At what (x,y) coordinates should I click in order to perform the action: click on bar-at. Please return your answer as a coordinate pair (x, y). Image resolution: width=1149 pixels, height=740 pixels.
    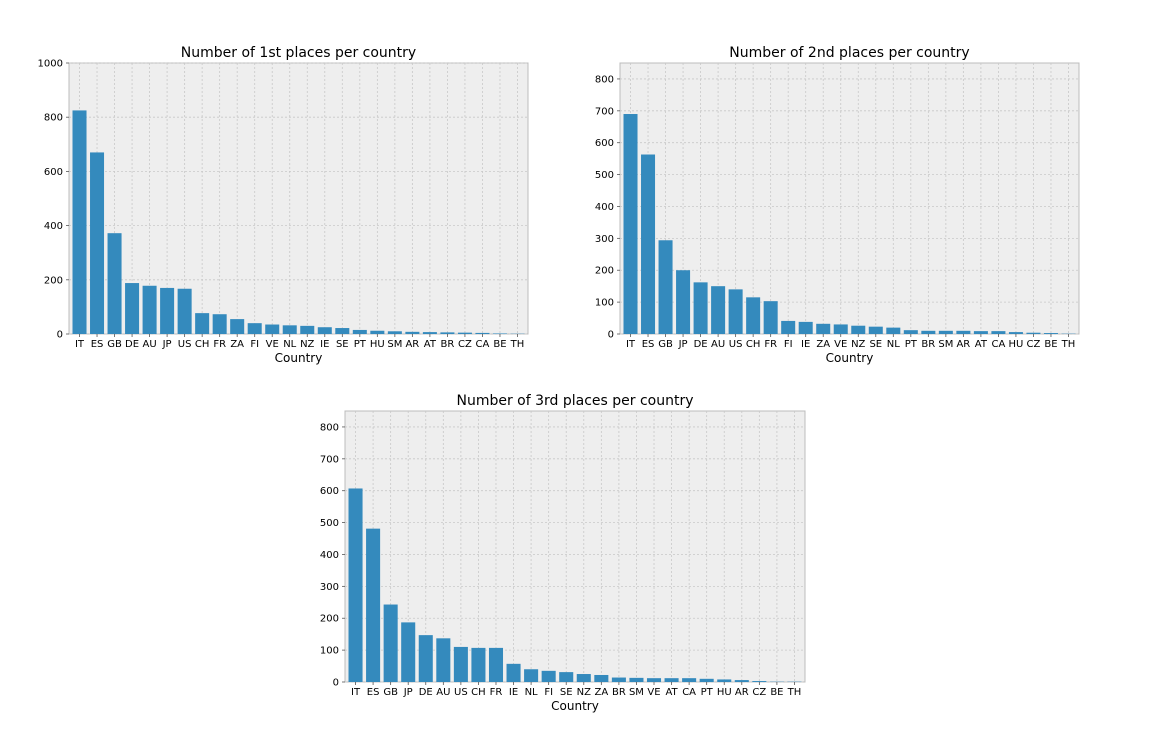
    Looking at the image, I should click on (980, 332).